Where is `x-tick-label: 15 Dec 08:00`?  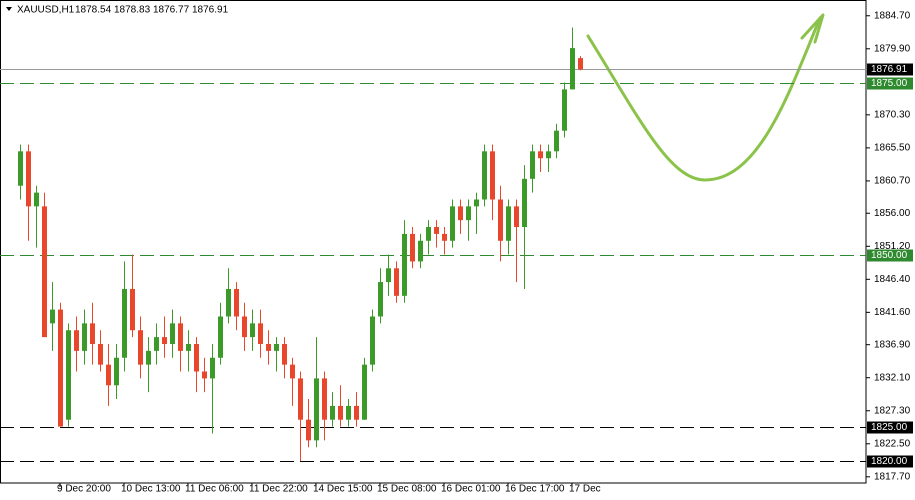
x-tick-label: 15 Dec 08:00 is located at coordinates (407, 489).